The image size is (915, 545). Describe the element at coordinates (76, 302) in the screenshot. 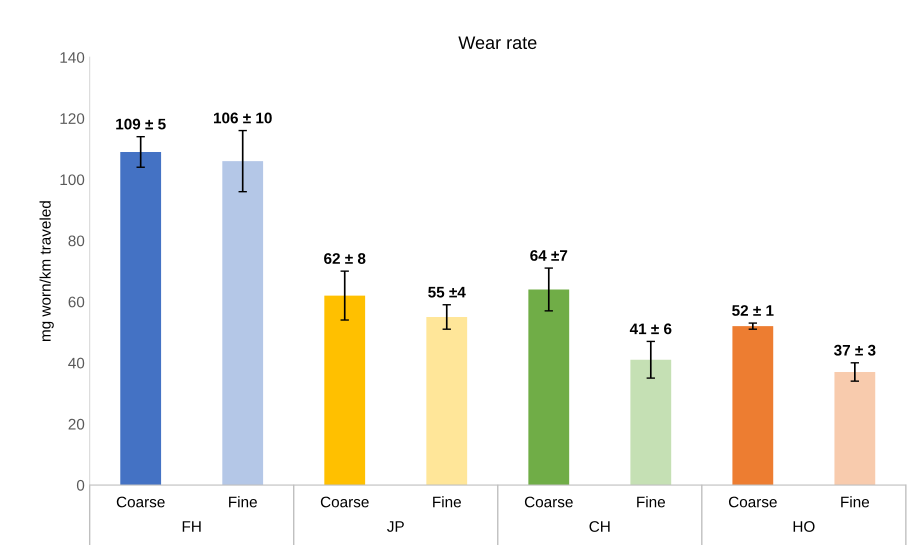

I see `y-tick-label: 60` at that location.